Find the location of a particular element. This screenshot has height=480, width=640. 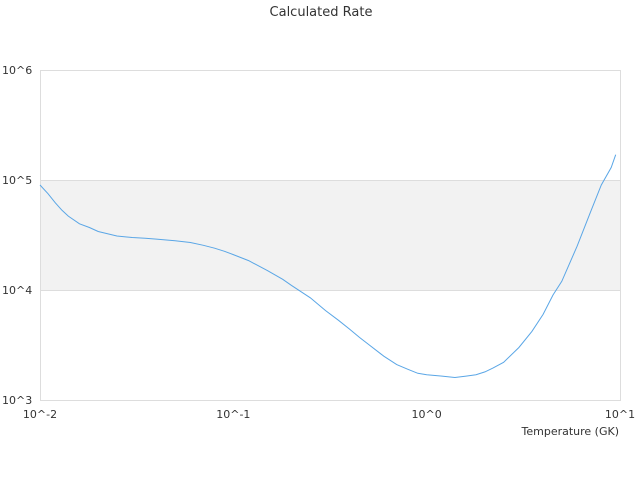

y-tick-label: 10^4 is located at coordinates (17, 290).